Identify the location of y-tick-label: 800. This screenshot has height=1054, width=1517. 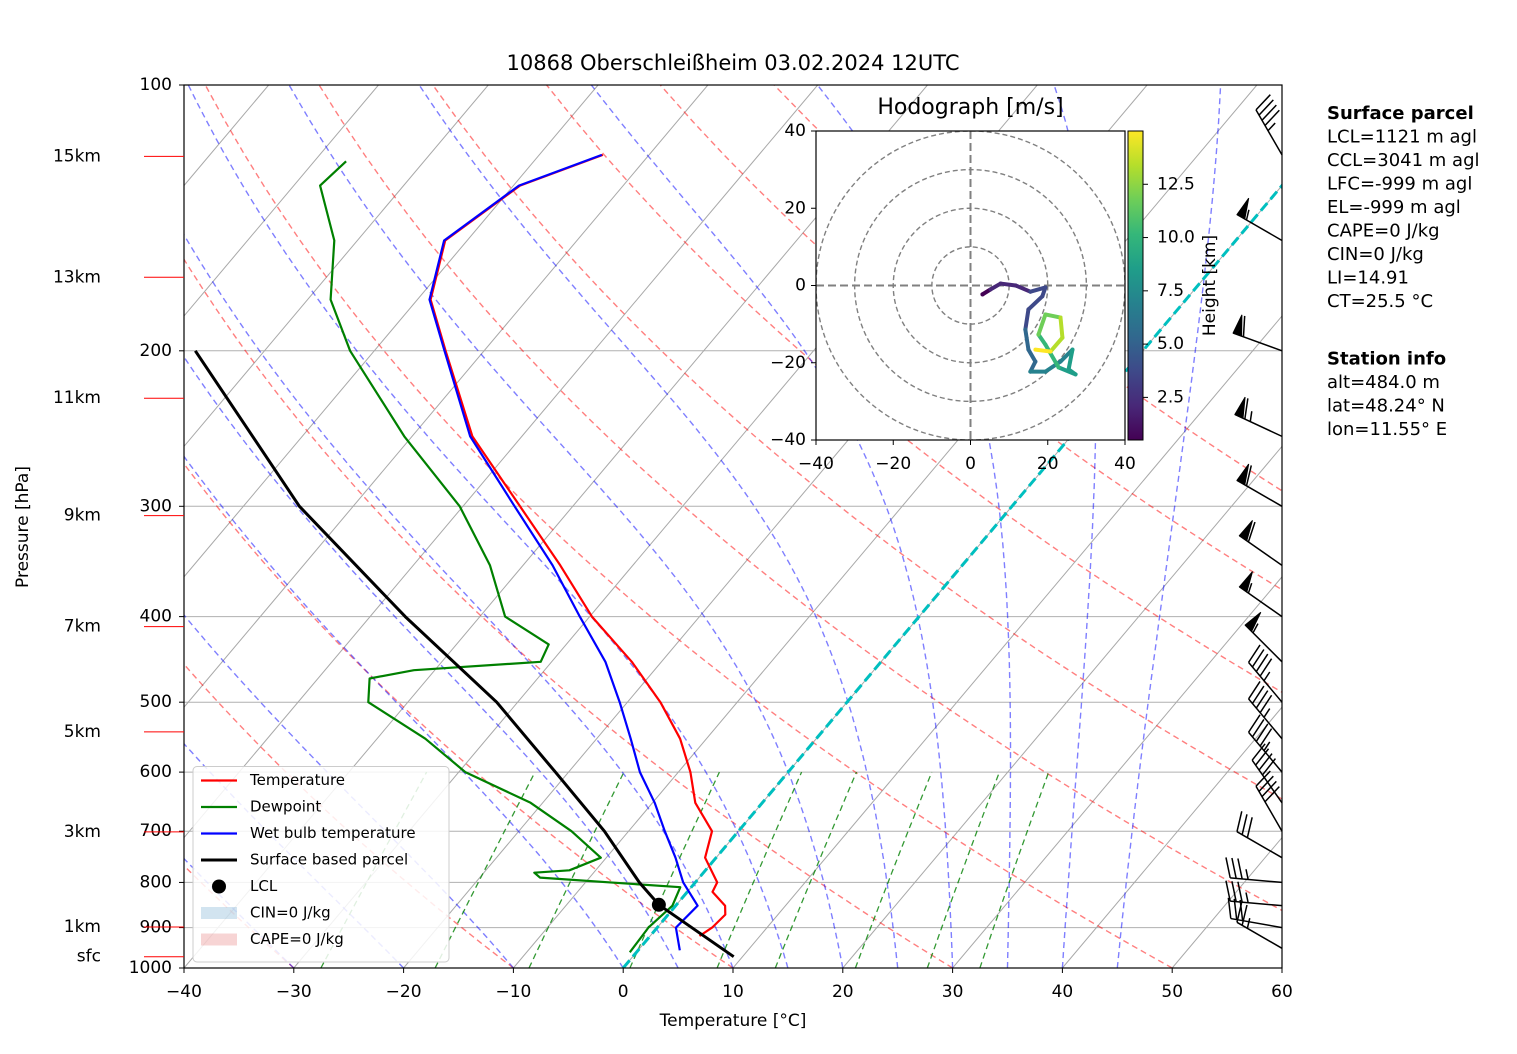
(156, 882).